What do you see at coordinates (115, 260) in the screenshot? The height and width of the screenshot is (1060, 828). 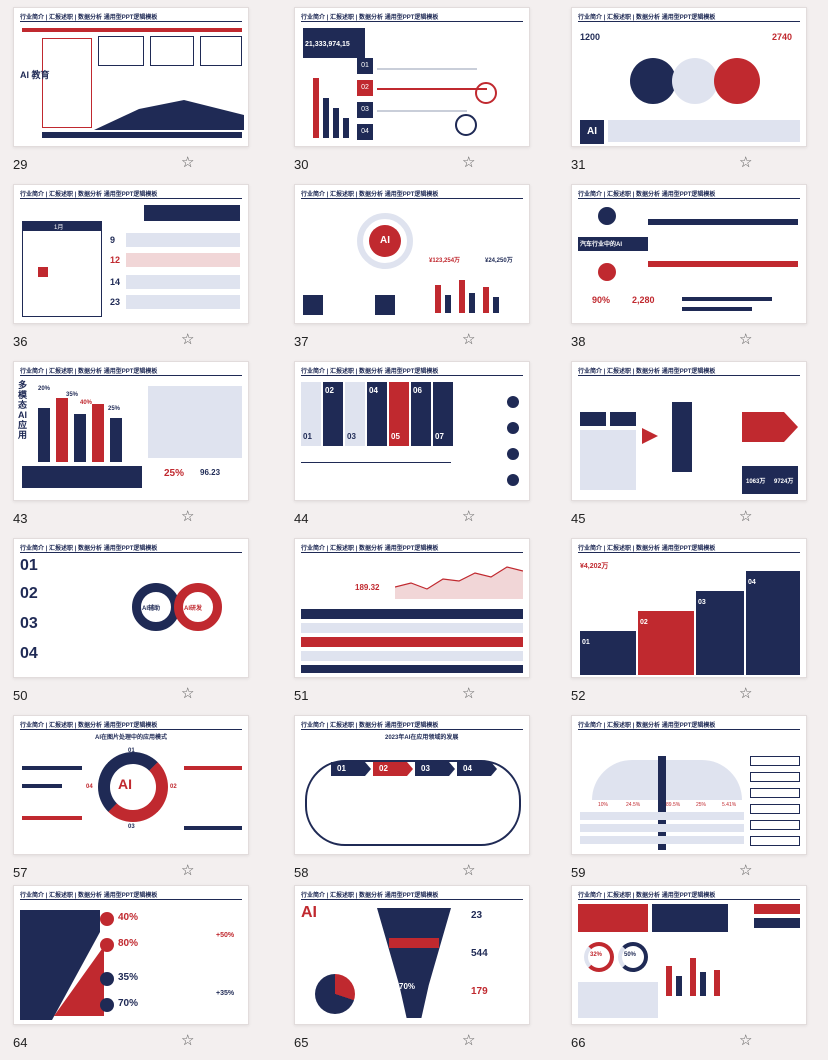 I see `day-number: 12` at bounding box center [115, 260].